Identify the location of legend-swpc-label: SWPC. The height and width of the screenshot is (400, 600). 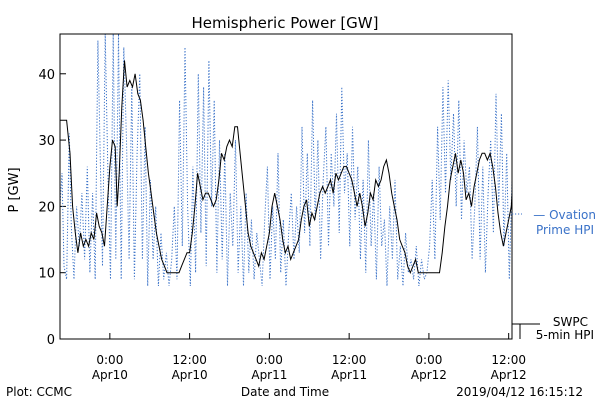
(570, 322).